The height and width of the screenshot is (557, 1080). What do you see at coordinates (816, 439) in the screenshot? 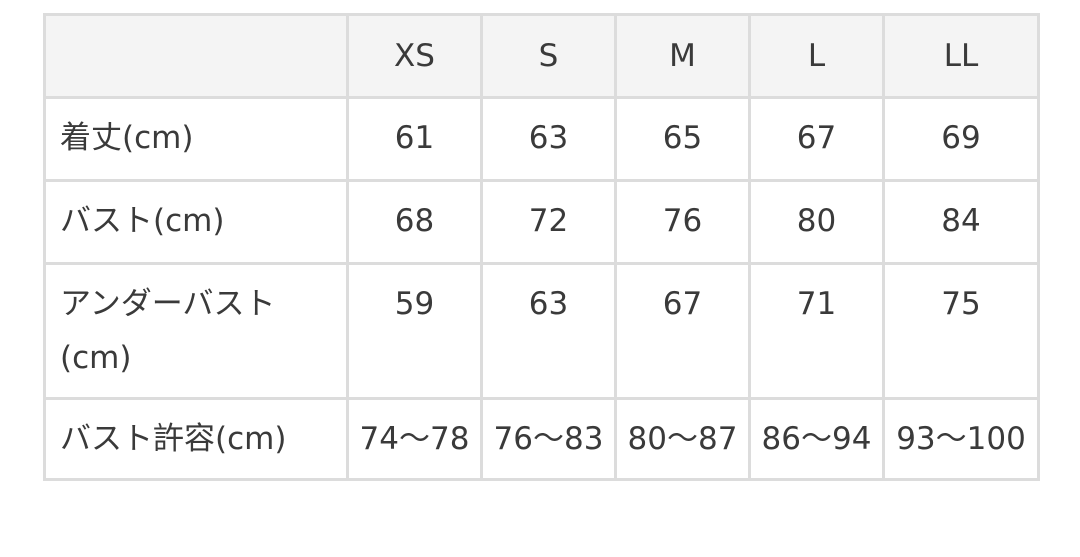
I see `cell: 86〜94` at bounding box center [816, 439].